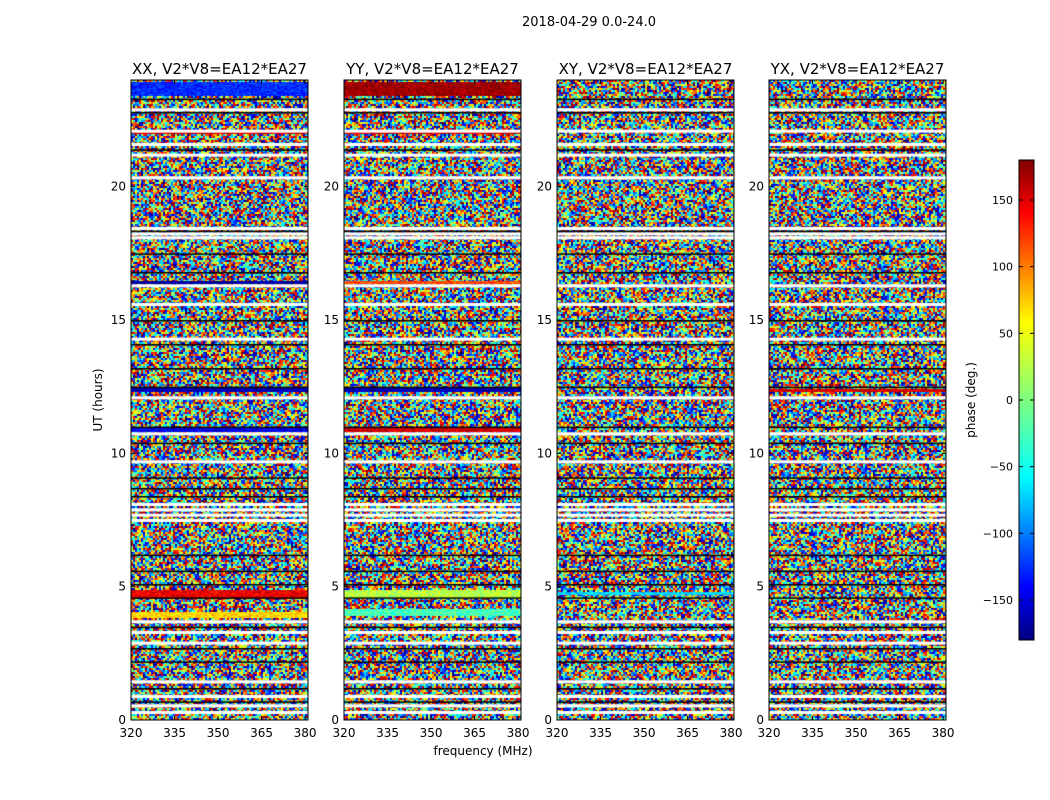 The width and height of the screenshot is (1050, 800). I want to click on colorbar-tick-label: −50, so click(1001, 467).